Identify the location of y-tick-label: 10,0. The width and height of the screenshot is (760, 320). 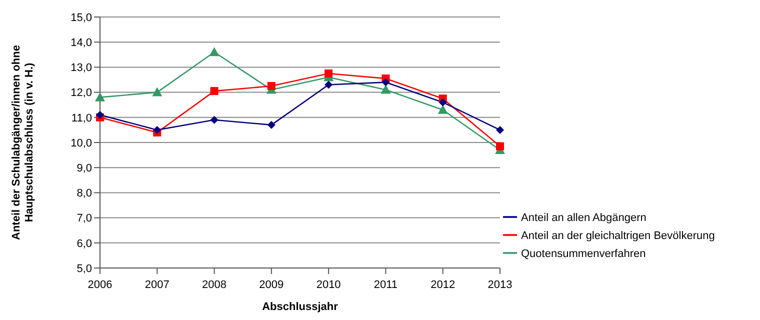
(81, 143).